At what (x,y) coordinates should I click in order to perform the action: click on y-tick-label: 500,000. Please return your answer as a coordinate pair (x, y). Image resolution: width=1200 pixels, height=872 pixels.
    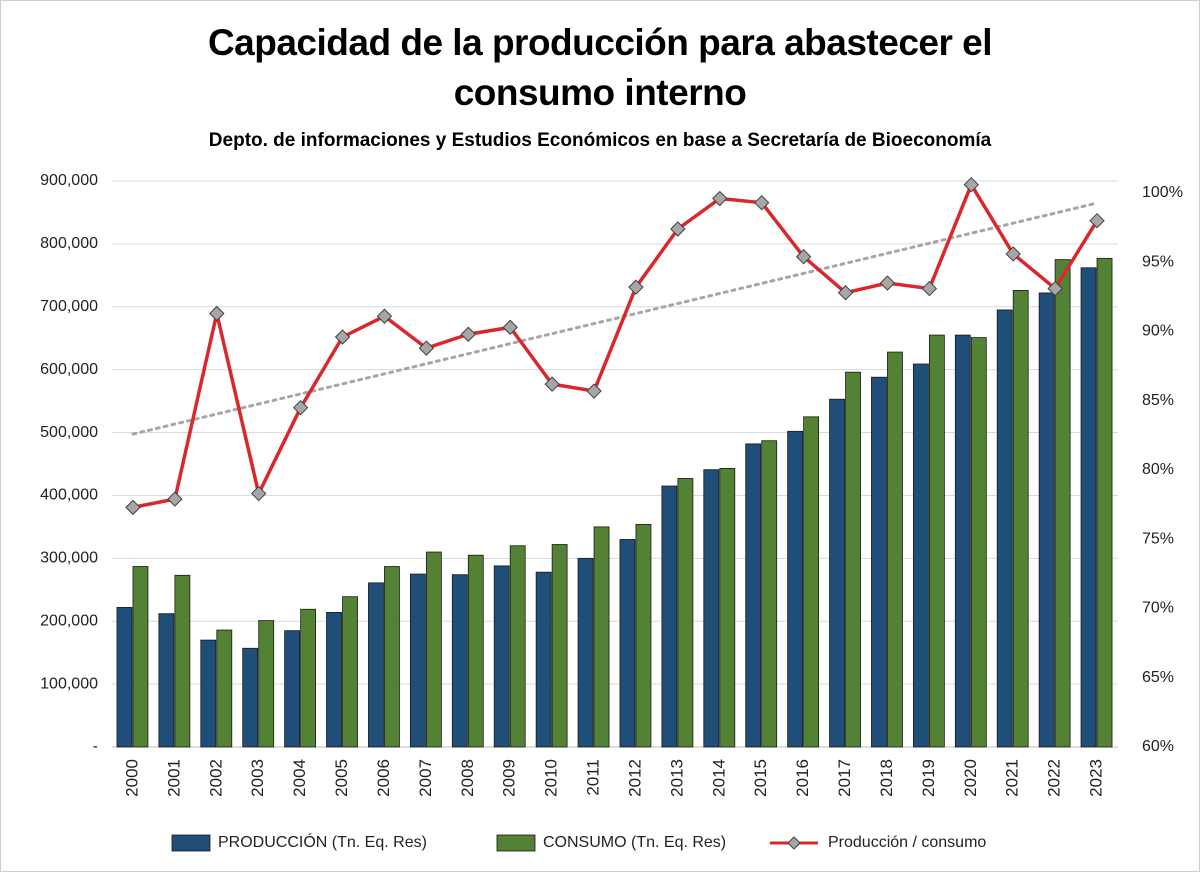
    Looking at the image, I should click on (69, 432).